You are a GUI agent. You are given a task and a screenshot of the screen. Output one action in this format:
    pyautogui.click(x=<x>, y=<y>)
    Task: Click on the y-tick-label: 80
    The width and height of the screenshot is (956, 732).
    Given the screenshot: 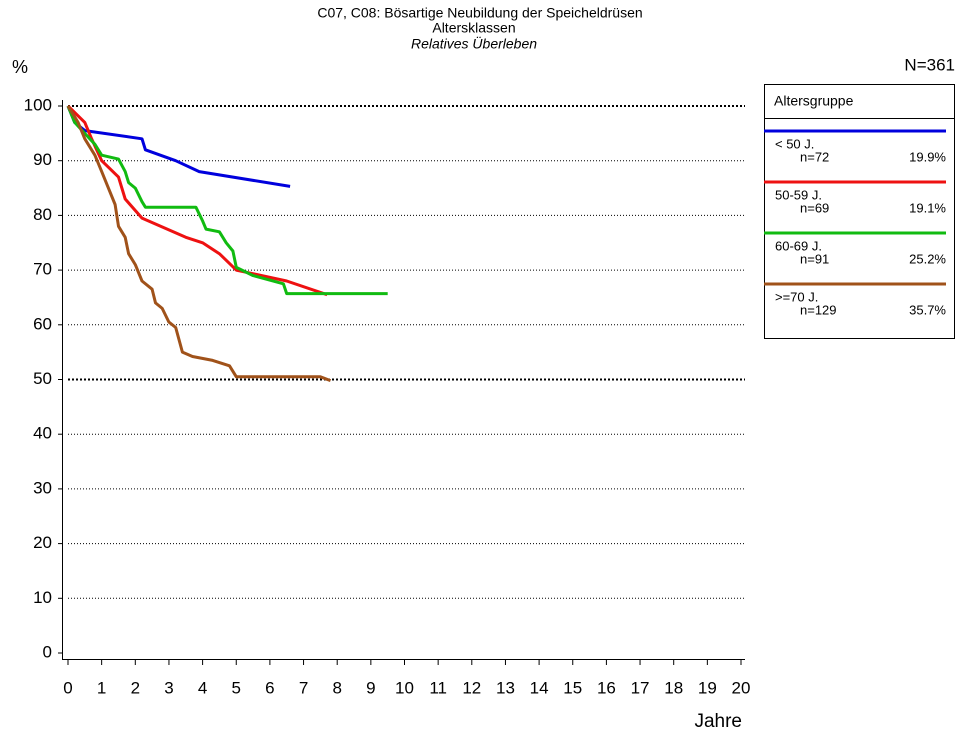 What is the action you would take?
    pyautogui.click(x=42, y=214)
    